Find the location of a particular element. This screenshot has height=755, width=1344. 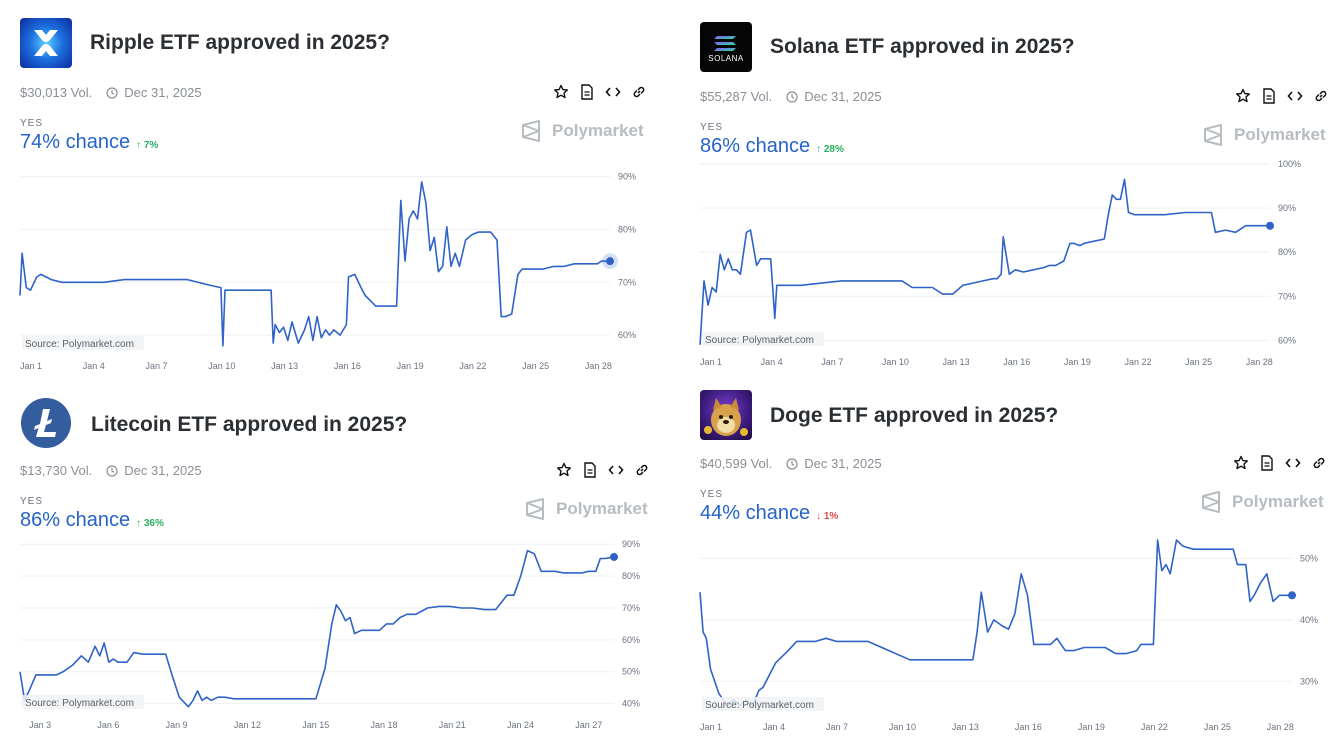

x-tick-label: Jan 10 is located at coordinates (221, 366).